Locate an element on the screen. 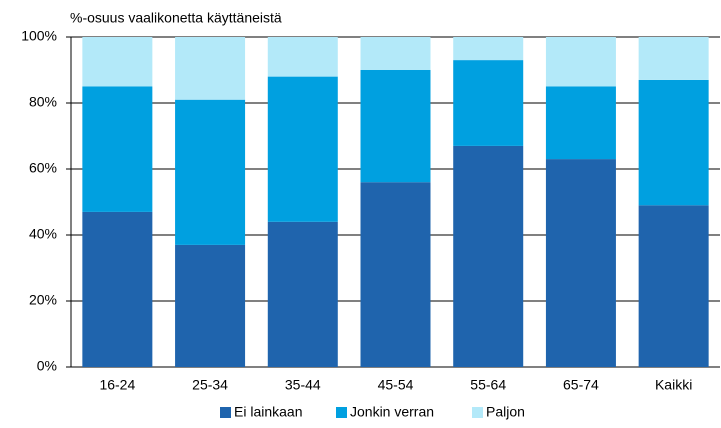 Image resolution: width=721 pixels, height=428 pixels. x-tick-label: 55-64 is located at coordinates (488, 385).